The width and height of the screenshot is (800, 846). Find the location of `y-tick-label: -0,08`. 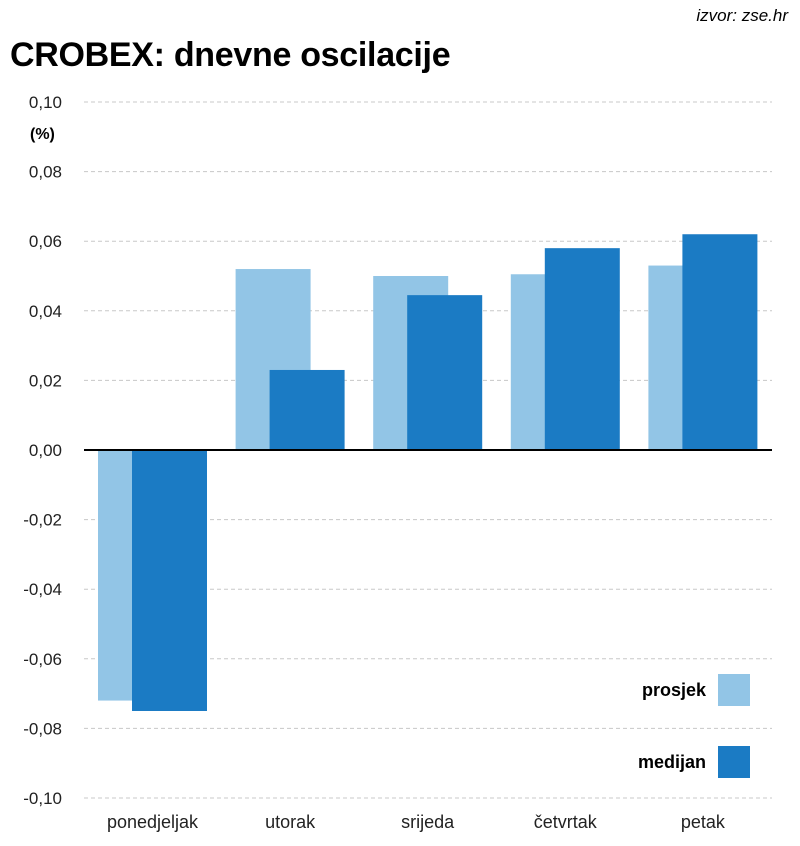

y-tick-label: -0,08 is located at coordinates (42, 728).